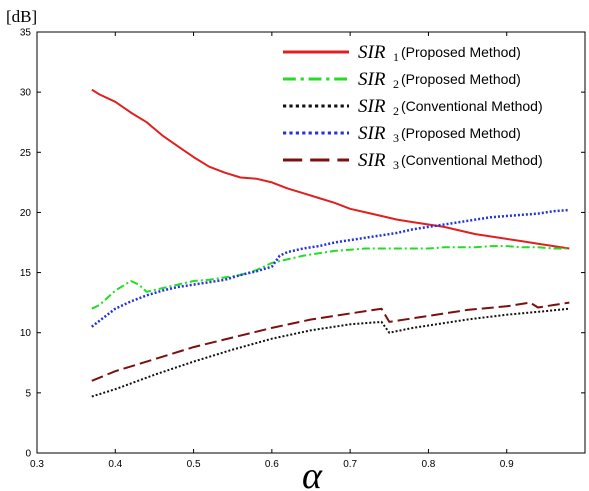 The image size is (589, 491). What do you see at coordinates (115, 464) in the screenshot?
I see `x-tick-label: 0.4` at bounding box center [115, 464].